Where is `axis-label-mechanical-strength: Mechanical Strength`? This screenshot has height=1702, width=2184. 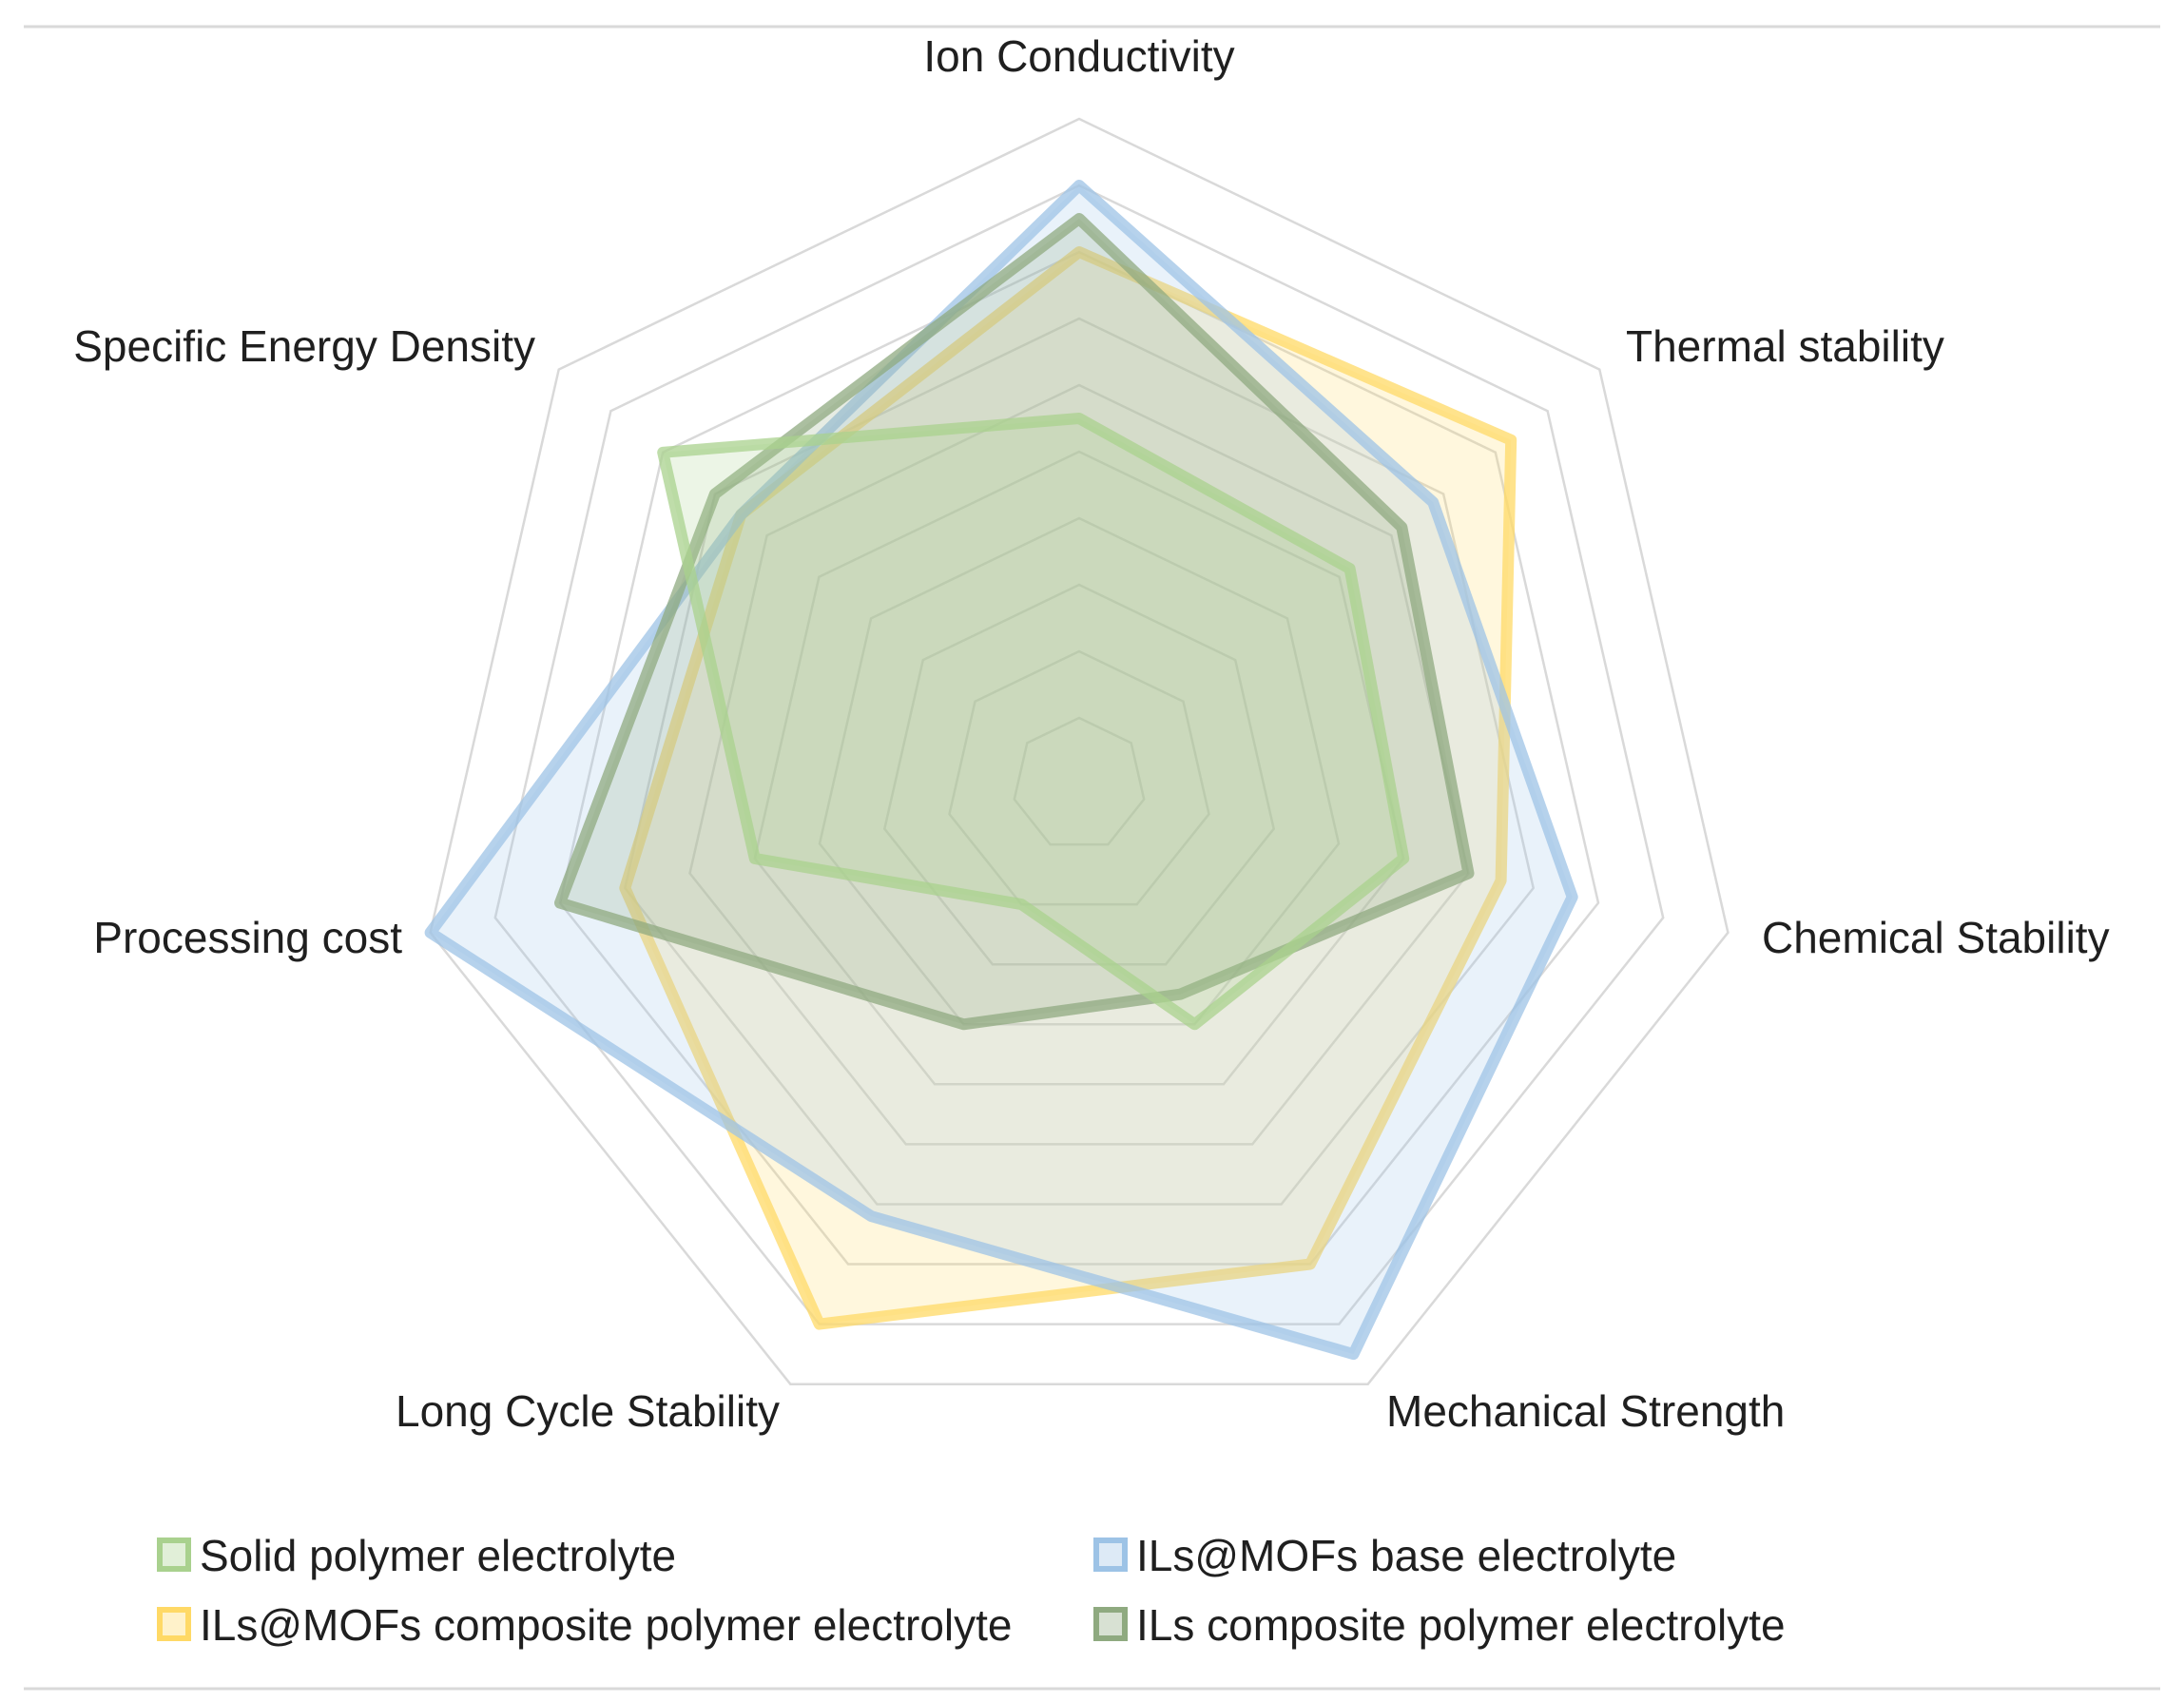 axis-label-mechanical-strength: Mechanical Strength is located at coordinates (1585, 1411).